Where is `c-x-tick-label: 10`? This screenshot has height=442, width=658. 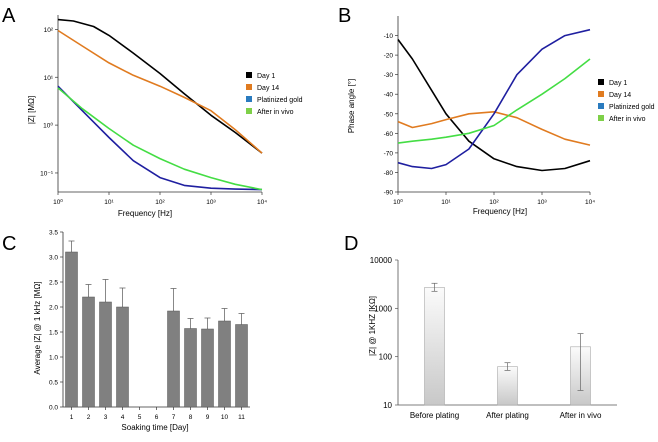 c-x-tick-label: 10 is located at coordinates (225, 417).